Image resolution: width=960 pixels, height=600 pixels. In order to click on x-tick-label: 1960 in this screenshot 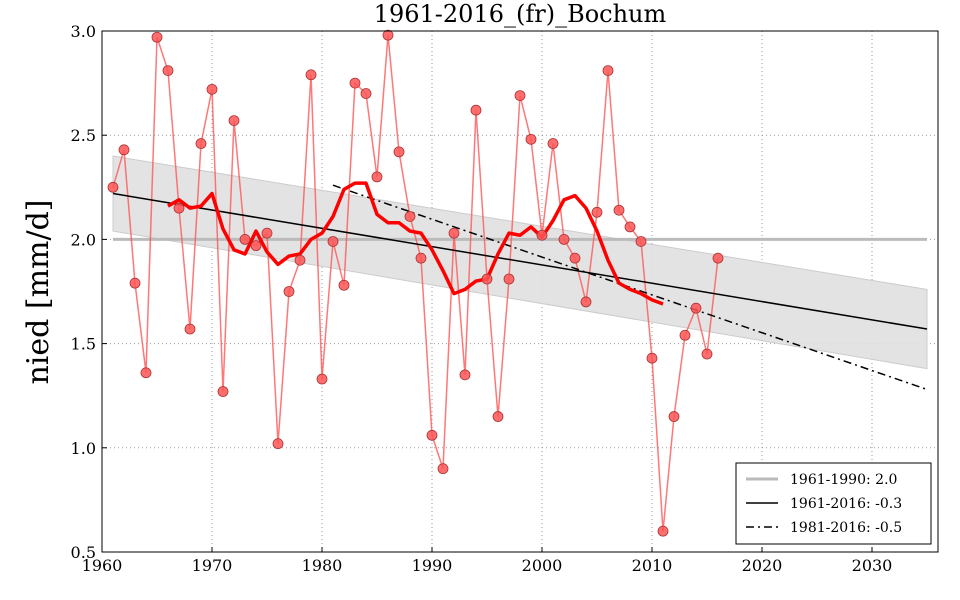, I will do `click(102, 565)`.